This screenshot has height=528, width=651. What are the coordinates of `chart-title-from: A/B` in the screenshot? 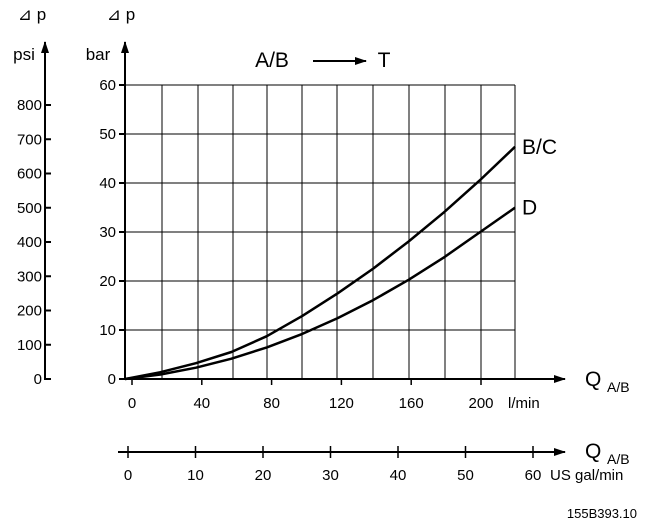 It's located at (272, 60).